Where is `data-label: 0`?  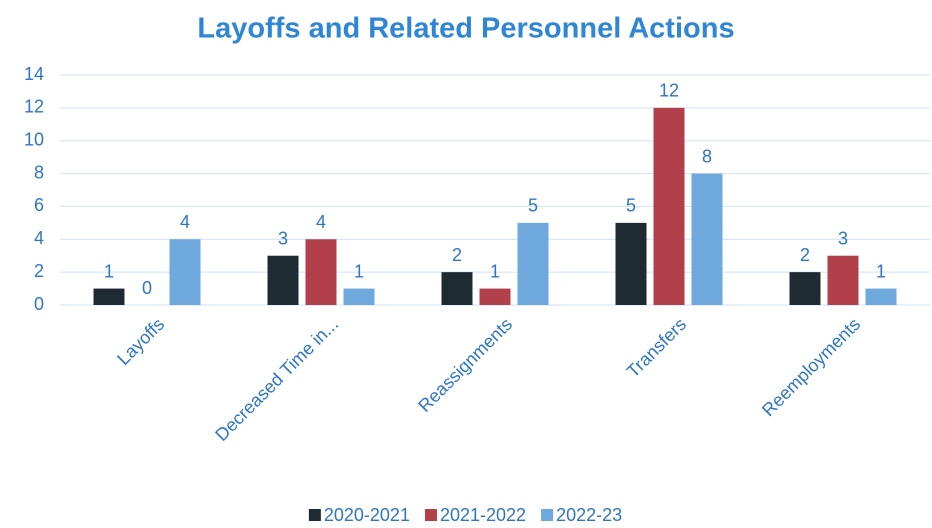
data-label: 0 is located at coordinates (147, 288).